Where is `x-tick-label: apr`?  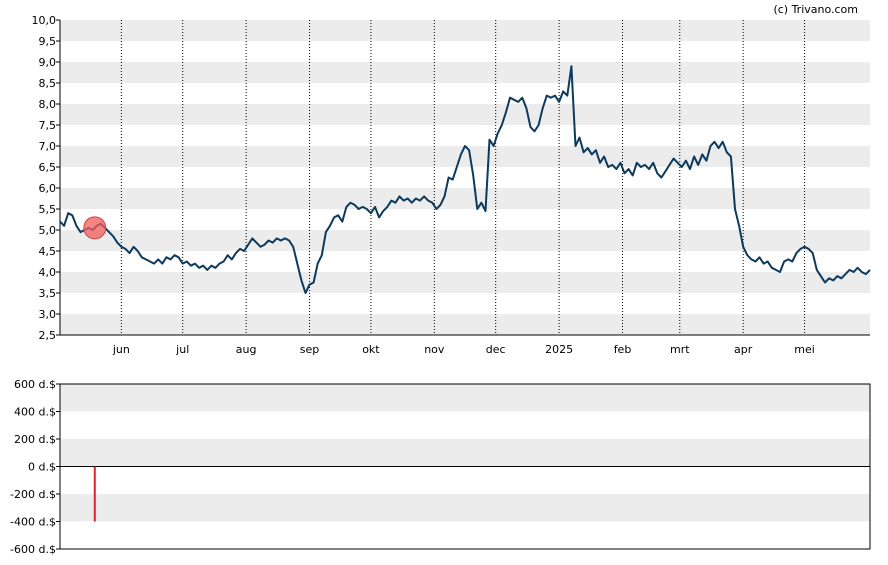 x-tick-label: apr is located at coordinates (743, 349).